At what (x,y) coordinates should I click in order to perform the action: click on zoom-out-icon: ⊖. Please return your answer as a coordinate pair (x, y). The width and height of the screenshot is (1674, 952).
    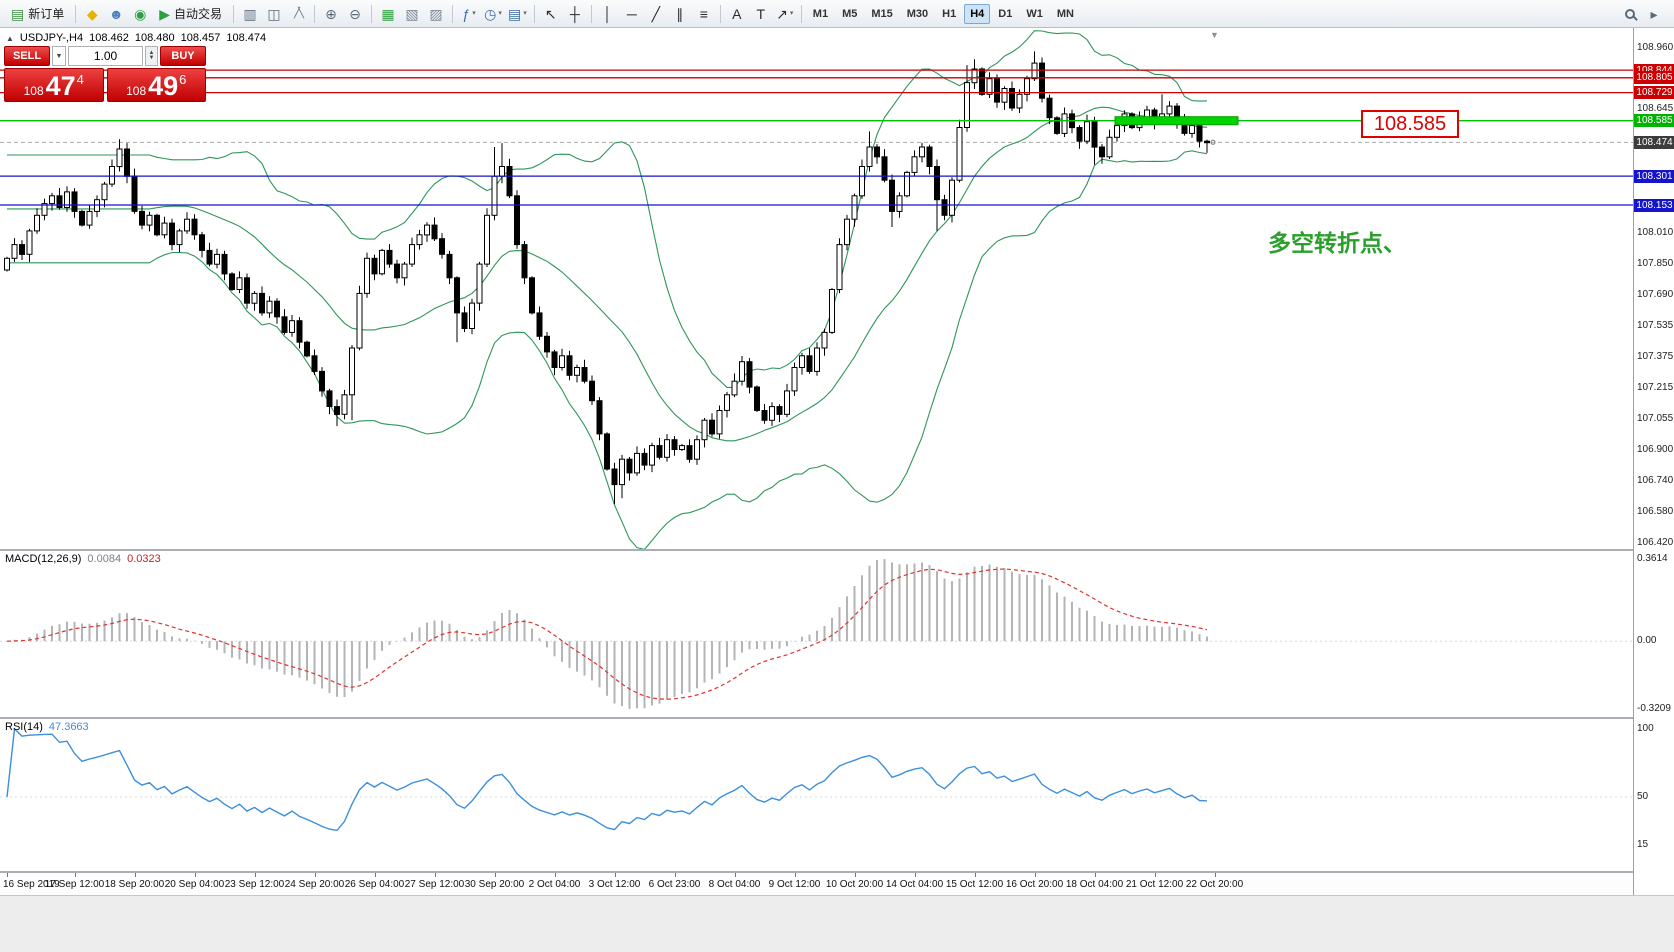
    Looking at the image, I should click on (355, 14).